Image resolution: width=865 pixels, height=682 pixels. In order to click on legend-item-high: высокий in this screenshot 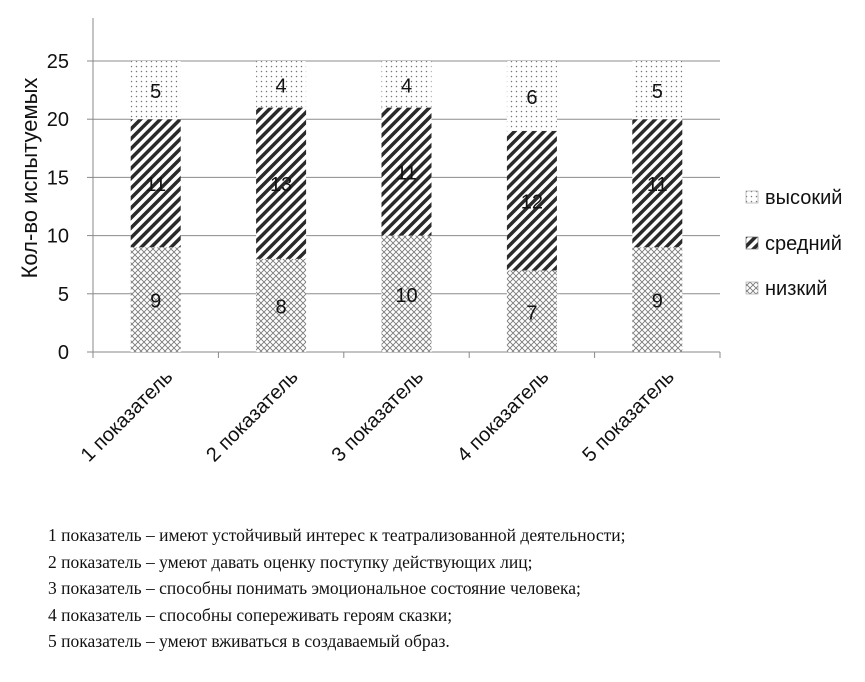, I will do `click(793, 198)`.